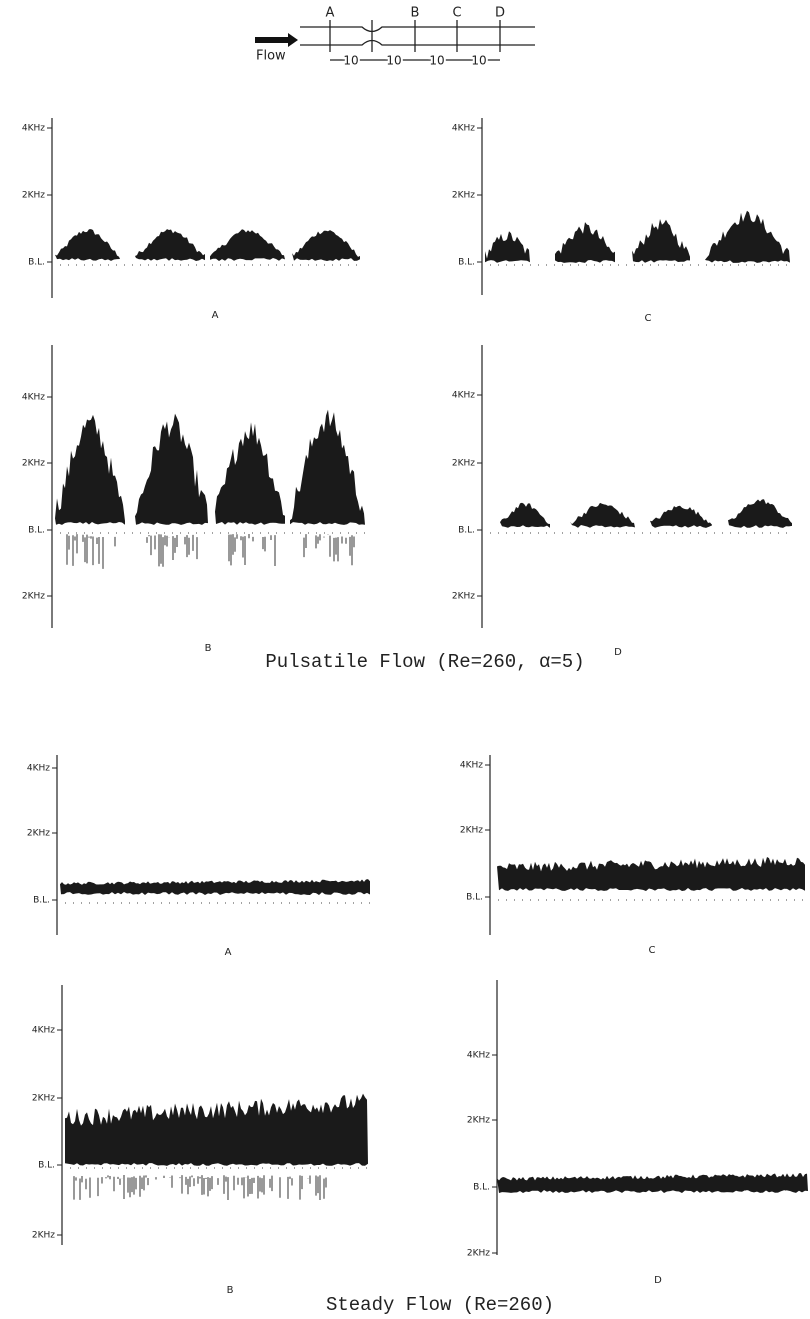  What do you see at coordinates (330, 13) in the screenshot?
I see `station-label: A` at bounding box center [330, 13].